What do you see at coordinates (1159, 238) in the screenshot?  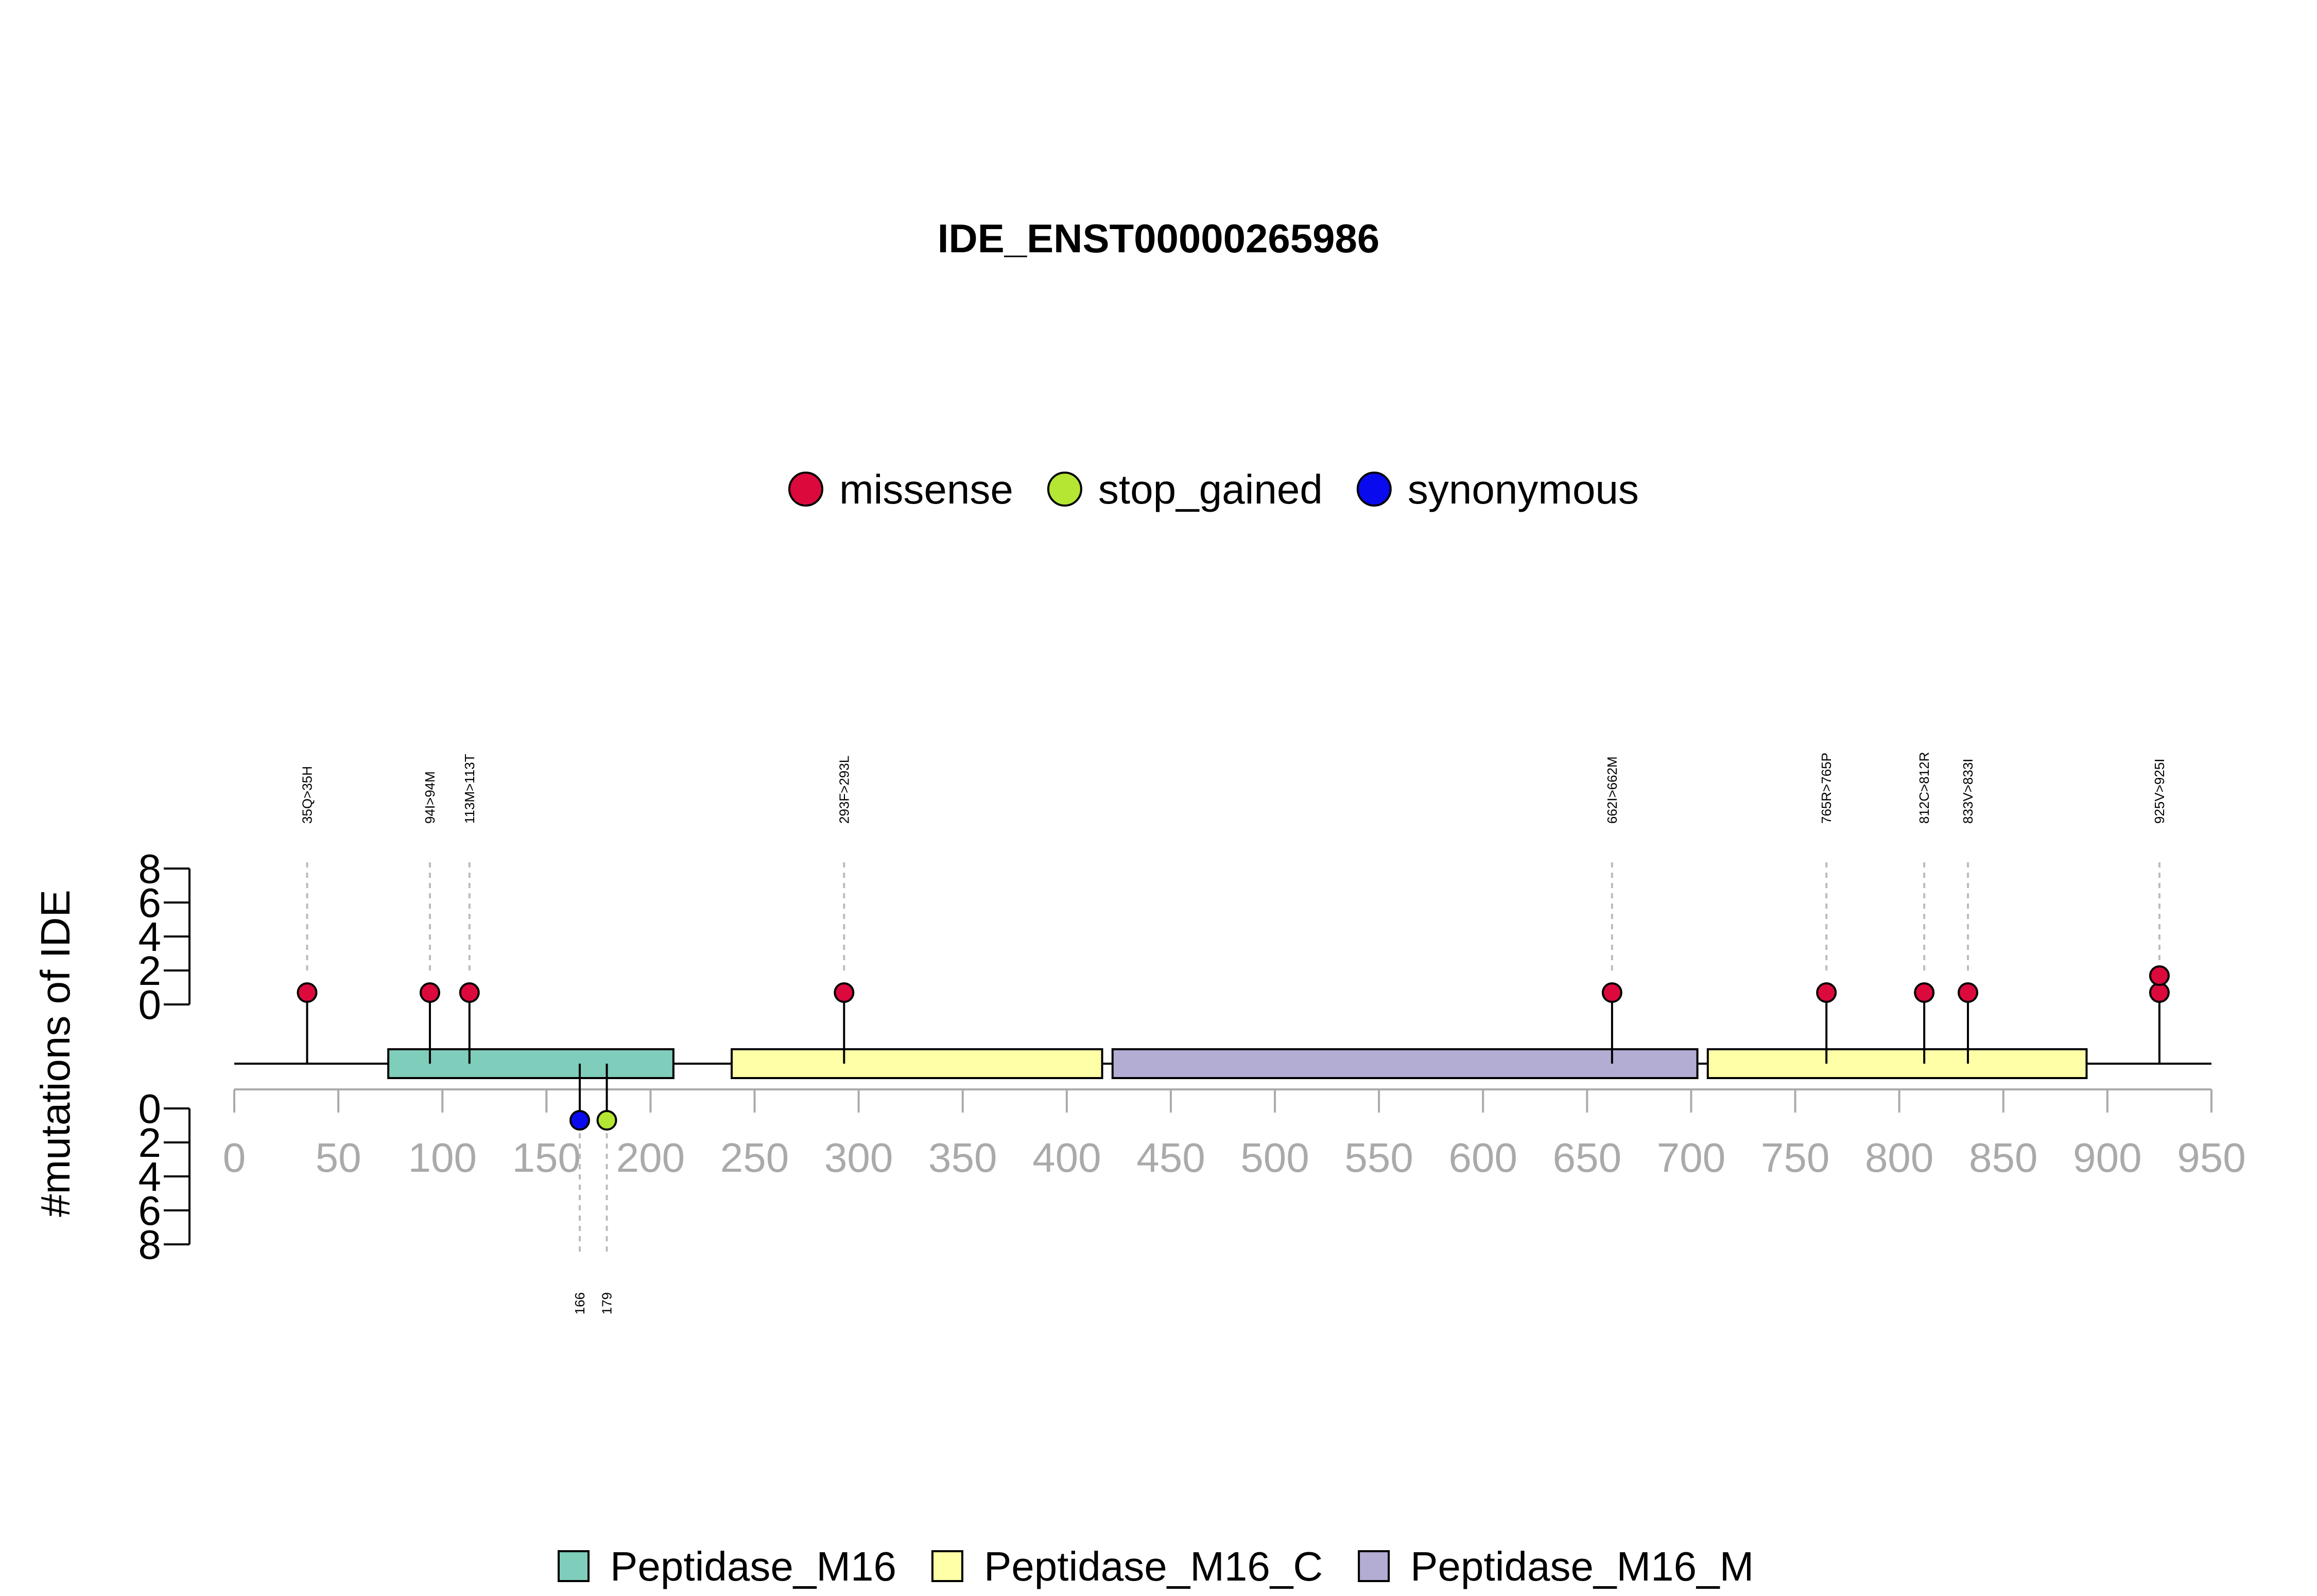 I see `chart-title: IDE_ENST00000265986` at bounding box center [1159, 238].